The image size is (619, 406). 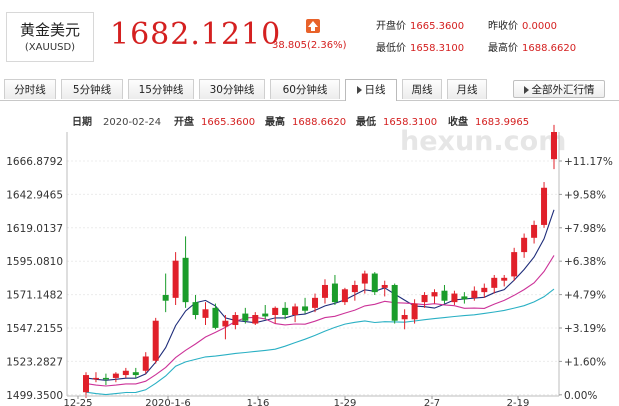 I want to click on info-date-value: 2020-02-24, so click(x=132, y=122).